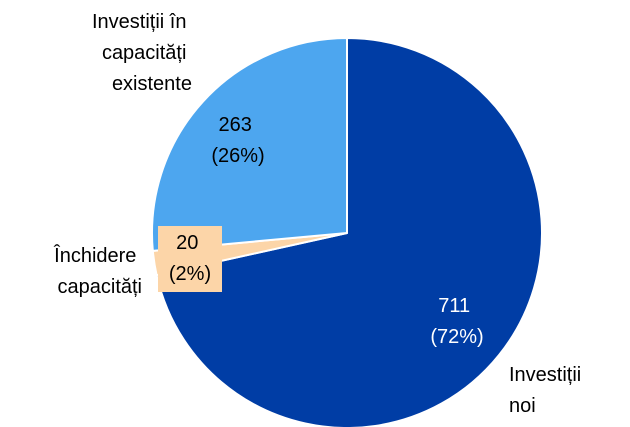 This screenshot has width=630, height=427. Describe the element at coordinates (237, 140) in the screenshot. I see `value-label-existing: 263 (26%)` at that location.